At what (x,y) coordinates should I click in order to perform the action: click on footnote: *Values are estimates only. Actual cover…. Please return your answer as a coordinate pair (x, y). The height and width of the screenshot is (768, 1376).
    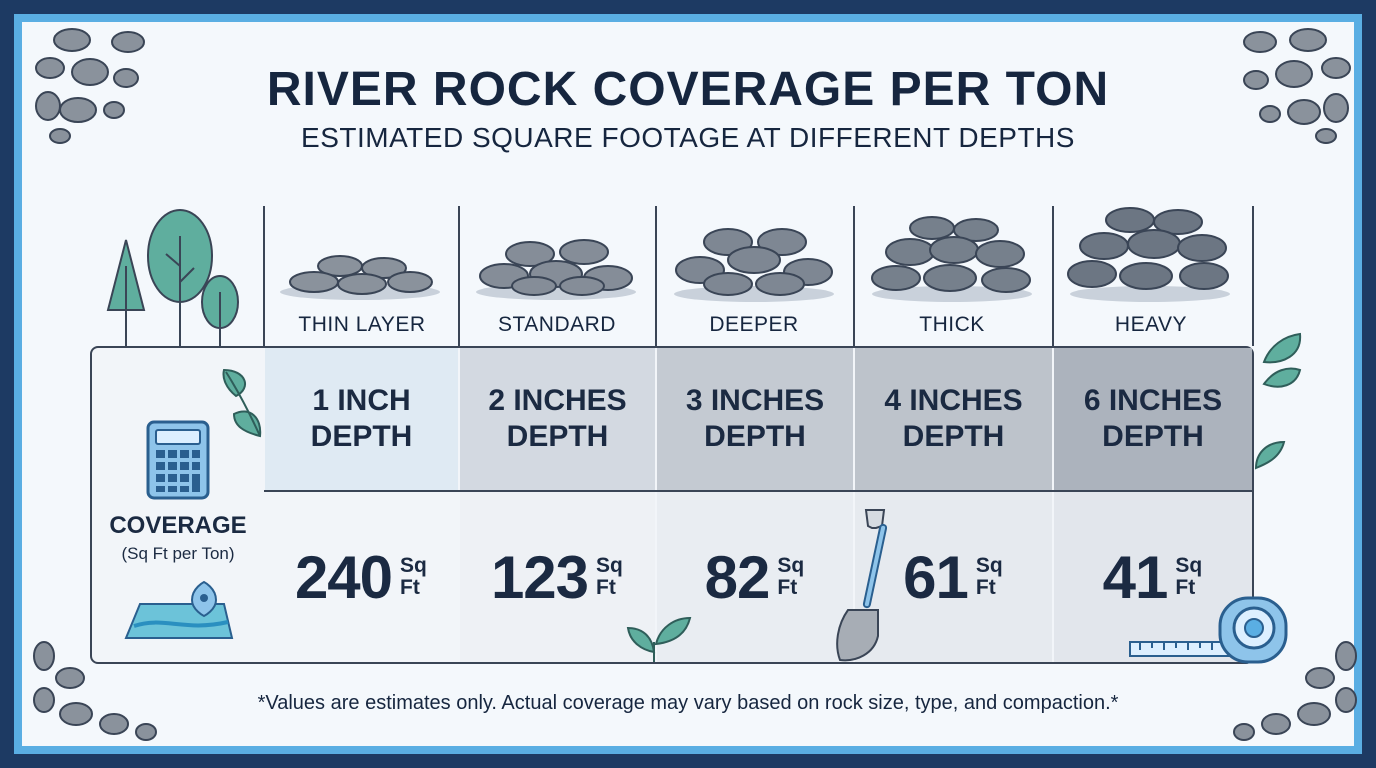
    Looking at the image, I should click on (688, 703).